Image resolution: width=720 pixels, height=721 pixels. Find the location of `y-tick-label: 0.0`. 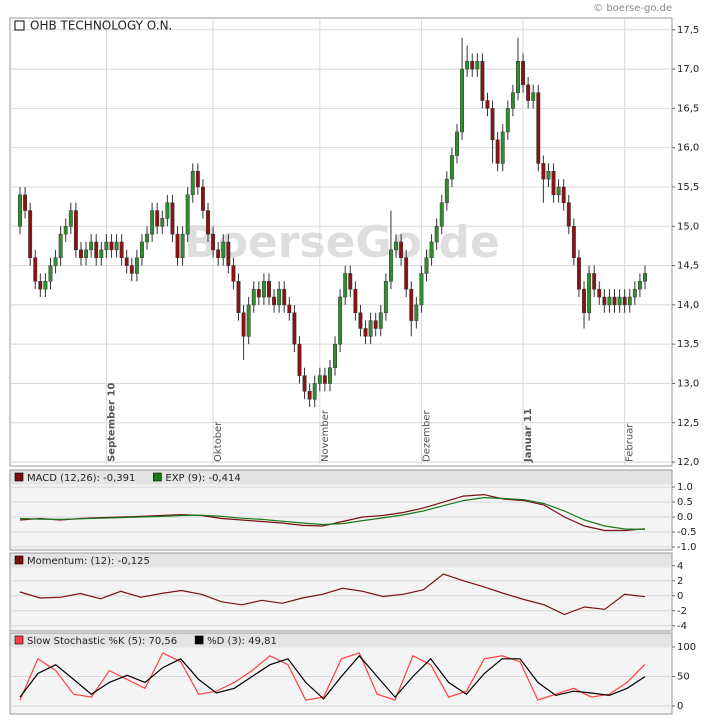

y-tick-label: 0.0 is located at coordinates (685, 517).